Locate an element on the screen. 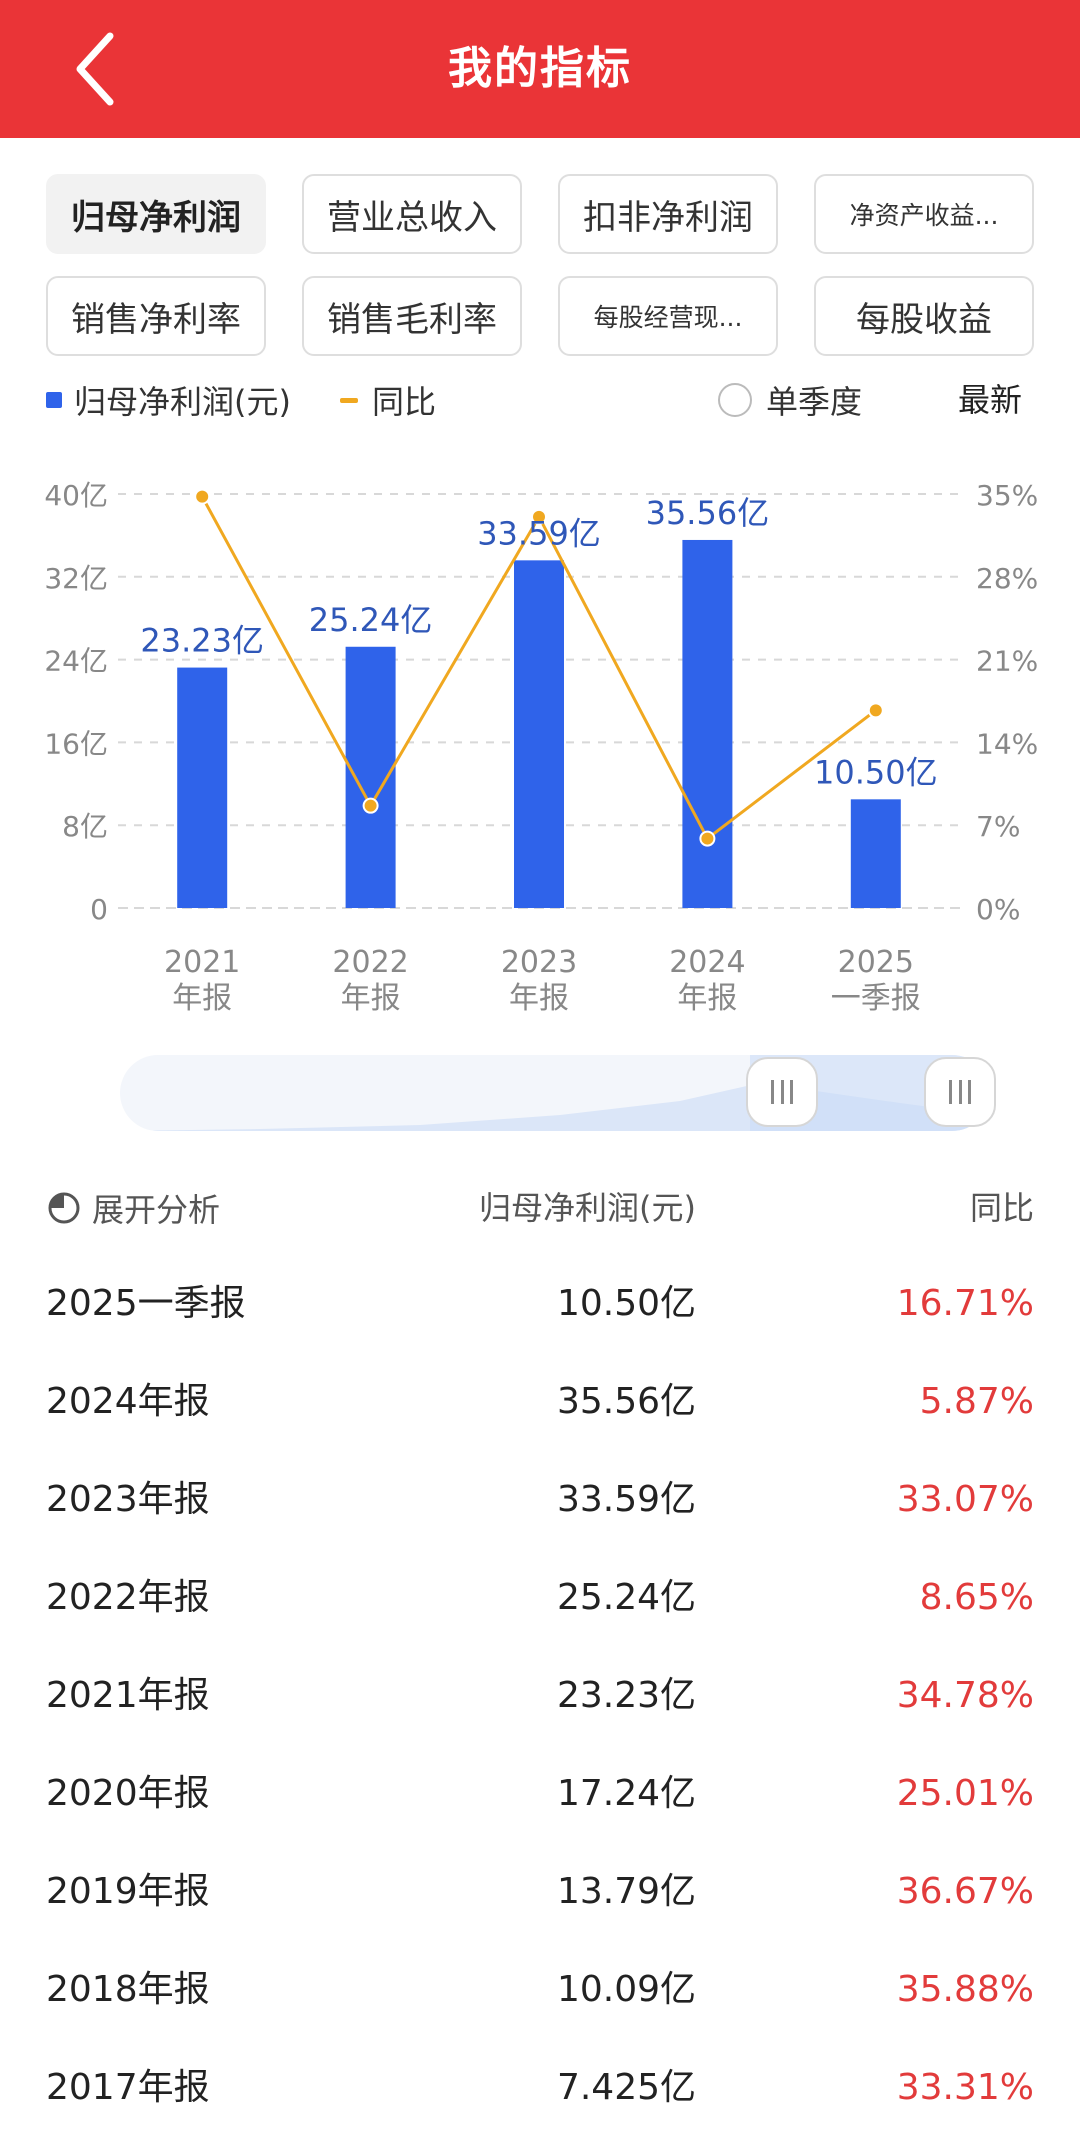 Image resolution: width=1080 pixels, height=2144 pixels. row-yoy: 33.07% is located at coordinates (965, 1499).